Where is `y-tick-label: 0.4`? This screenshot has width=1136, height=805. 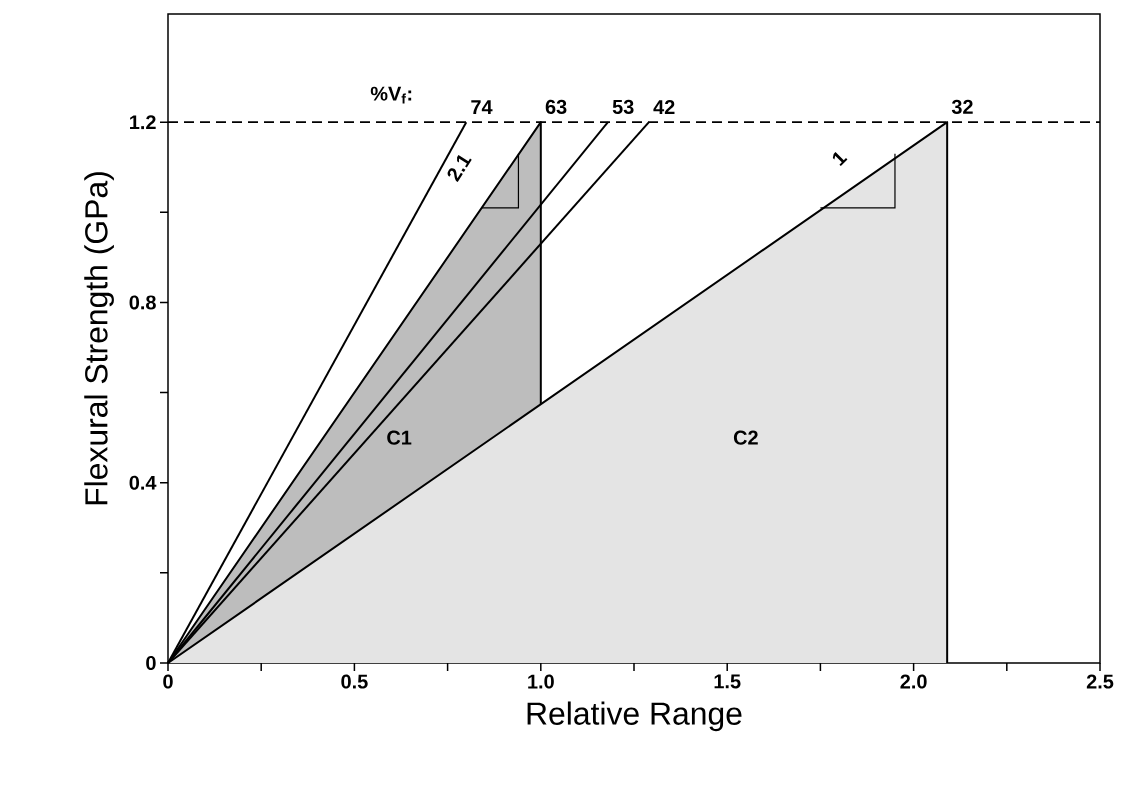
y-tick-label: 0.4 is located at coordinates (143, 482).